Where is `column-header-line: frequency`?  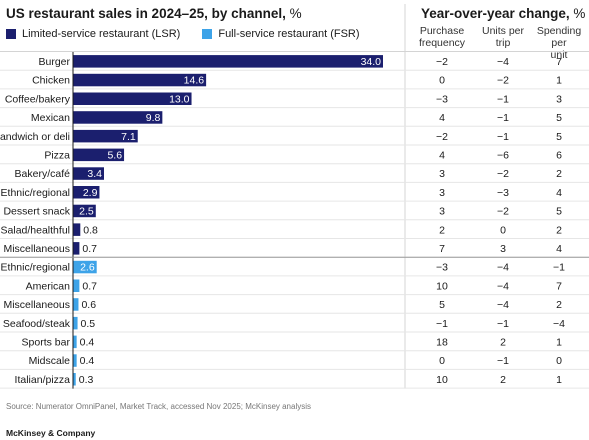 column-header-line: frequency is located at coordinates (442, 43).